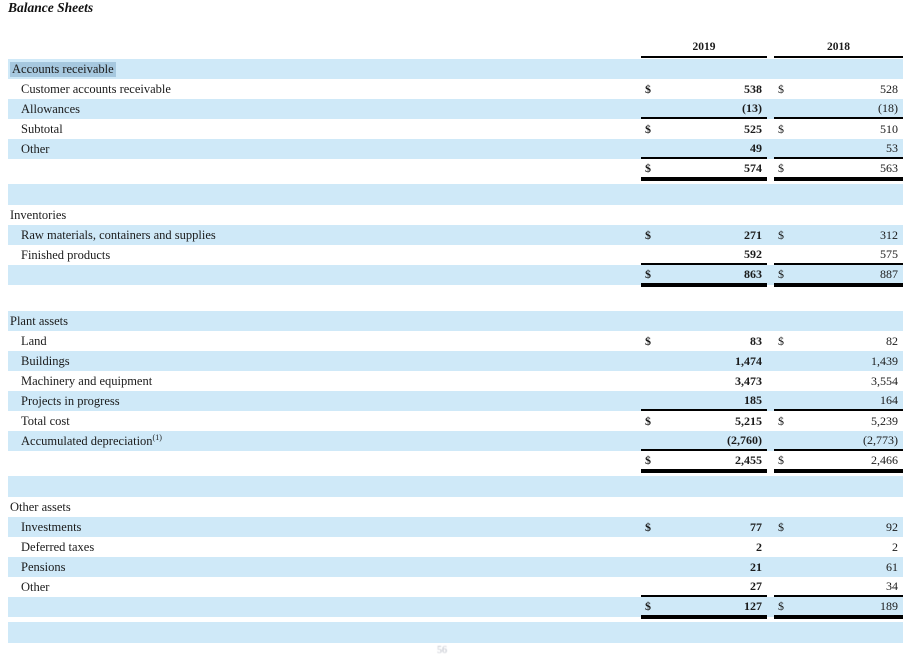  Describe the element at coordinates (838, 129) in the screenshot. I see `value-cell-2018: $510` at that location.